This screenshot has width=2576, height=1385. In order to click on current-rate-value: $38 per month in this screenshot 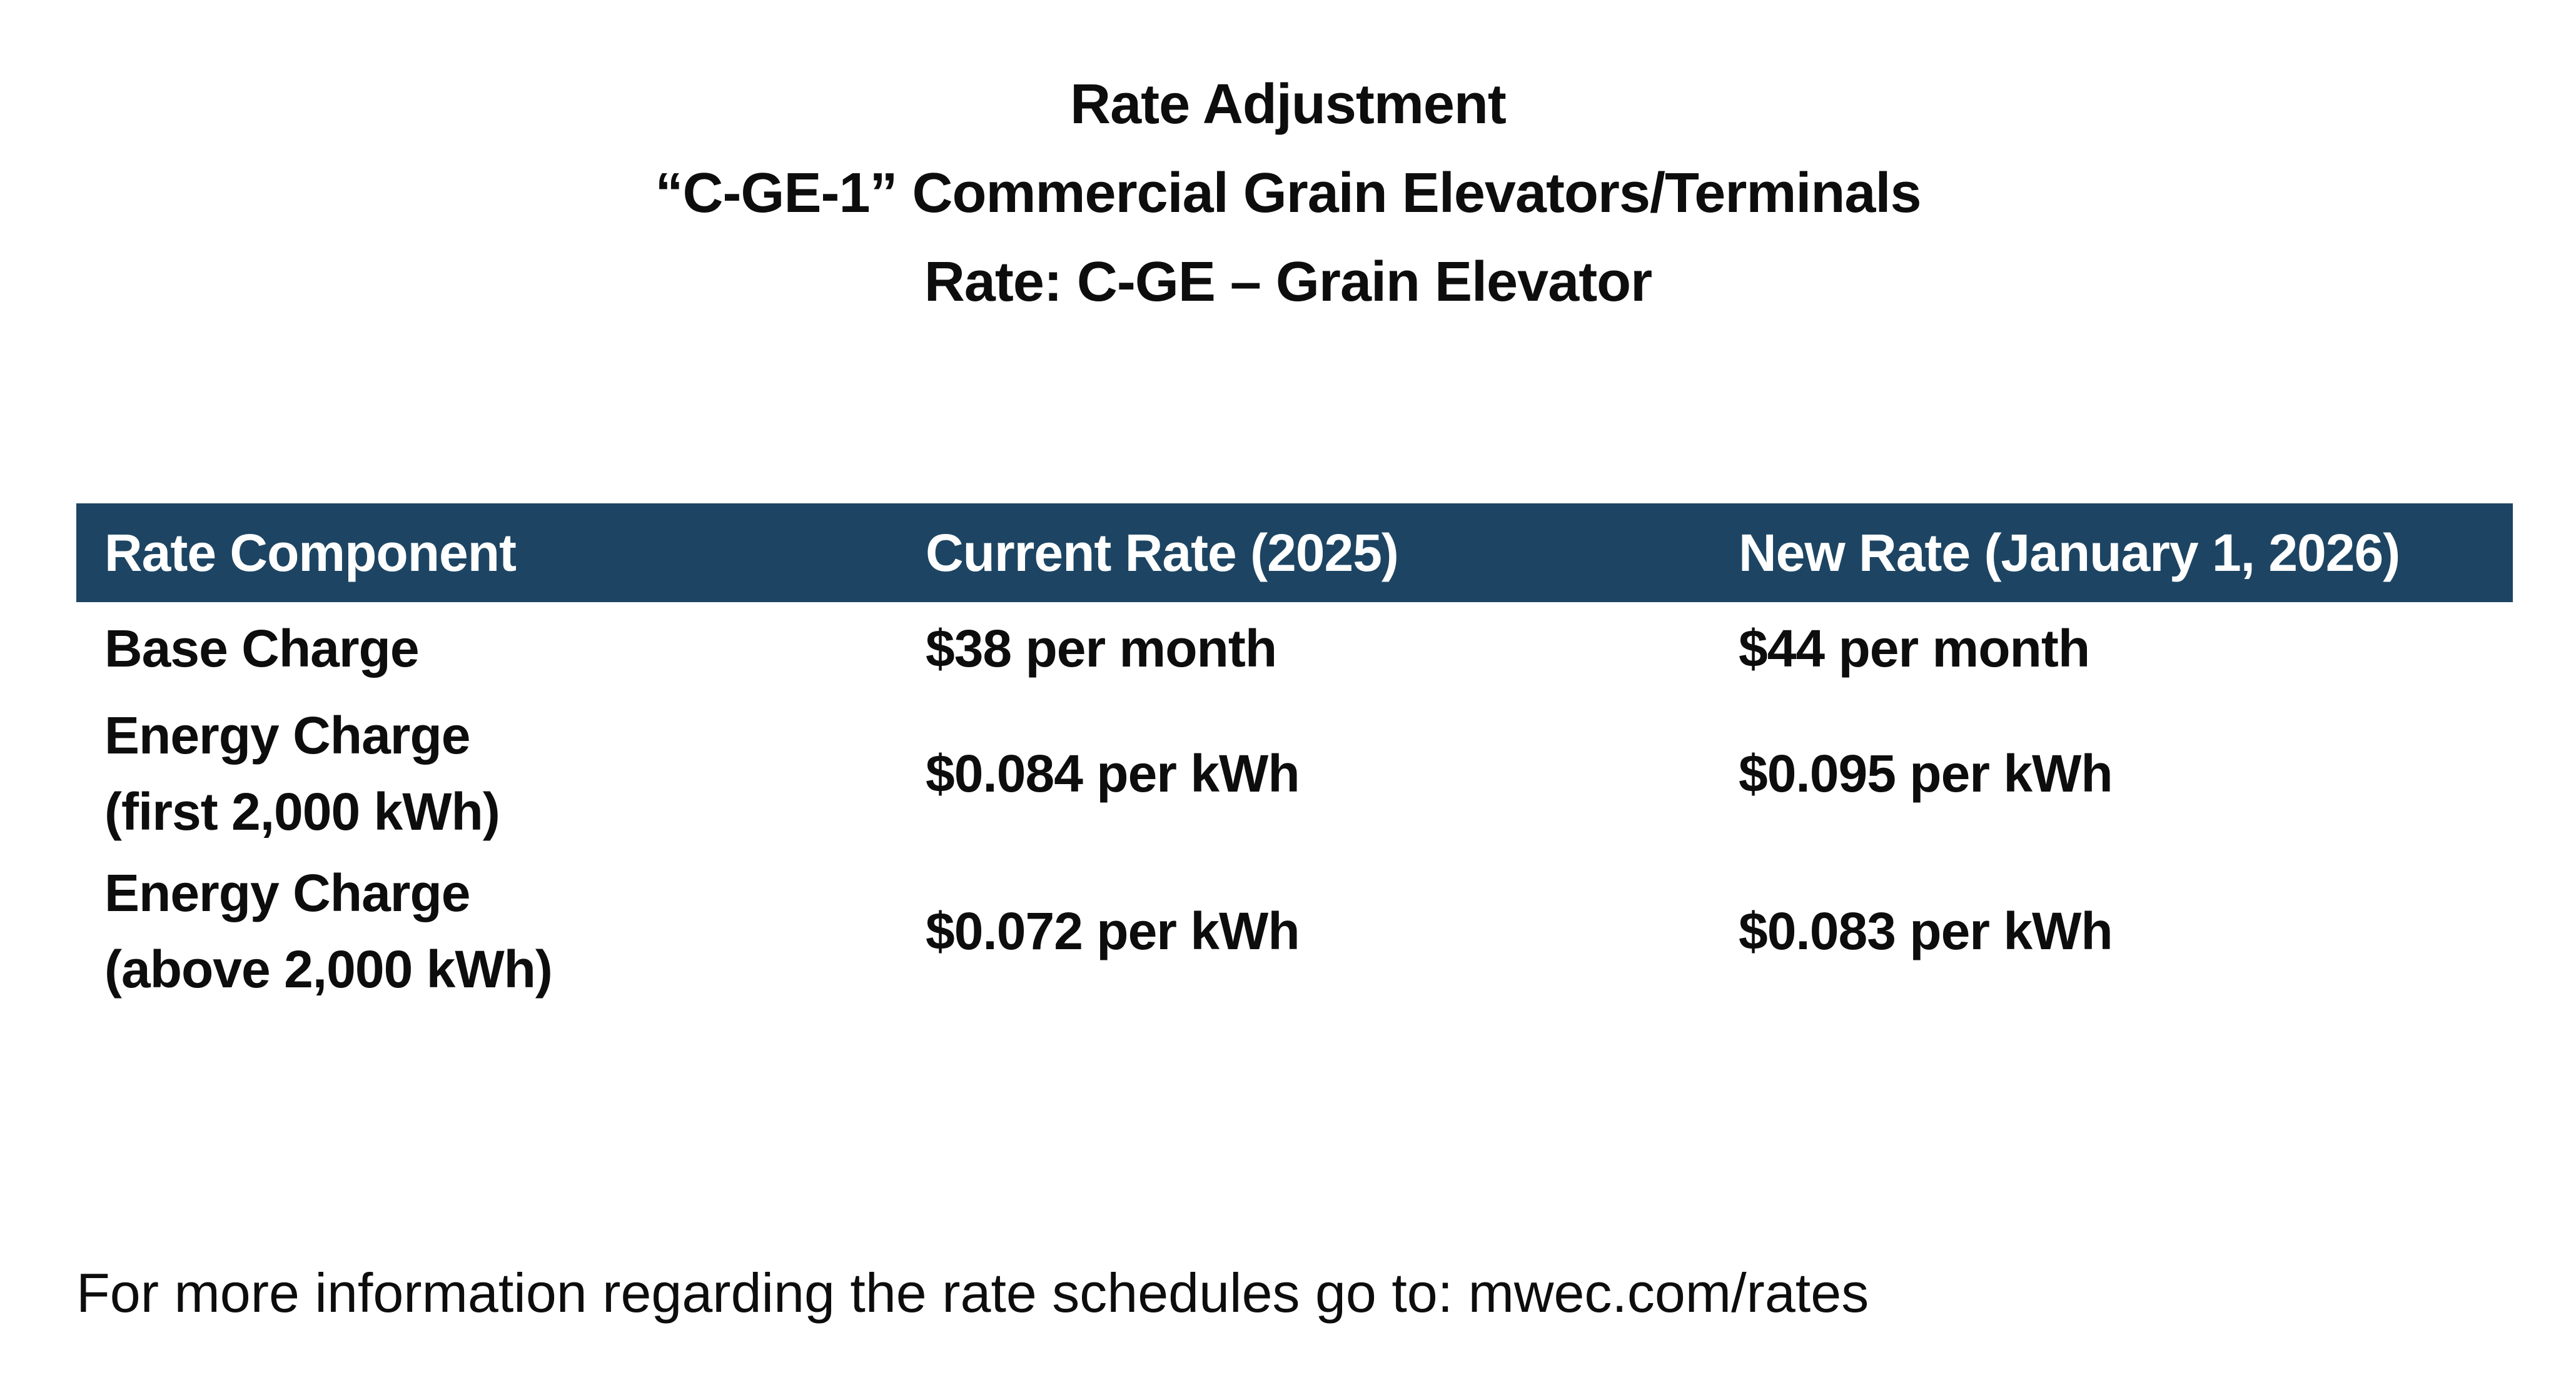, I will do `click(1101, 648)`.